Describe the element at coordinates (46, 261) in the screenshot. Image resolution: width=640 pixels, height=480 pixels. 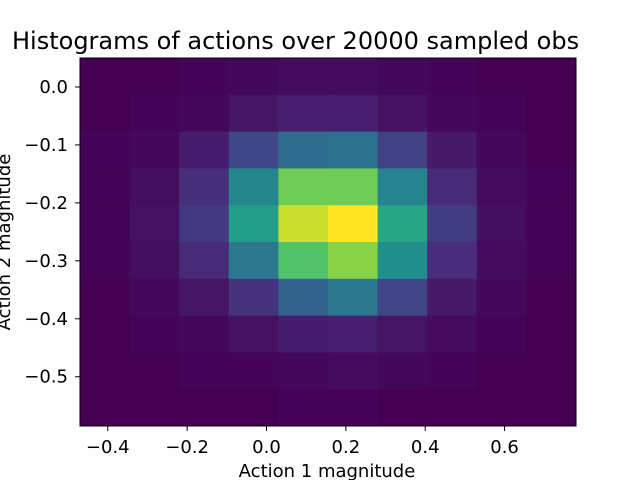
I see `y-tick-label: −0.3` at that location.